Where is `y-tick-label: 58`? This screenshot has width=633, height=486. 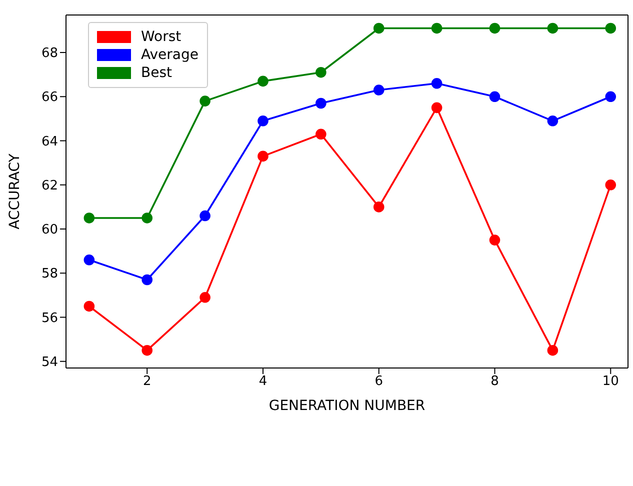 y-tick-label: 58 is located at coordinates (49, 274).